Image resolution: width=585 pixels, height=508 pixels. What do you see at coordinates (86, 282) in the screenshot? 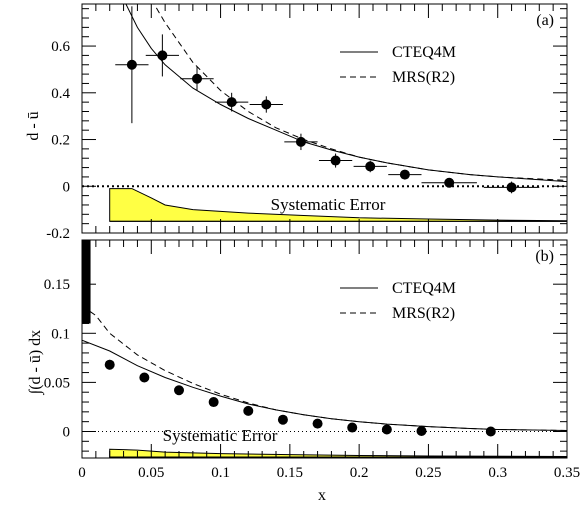
I see `left-error-bar` at bounding box center [86, 282].